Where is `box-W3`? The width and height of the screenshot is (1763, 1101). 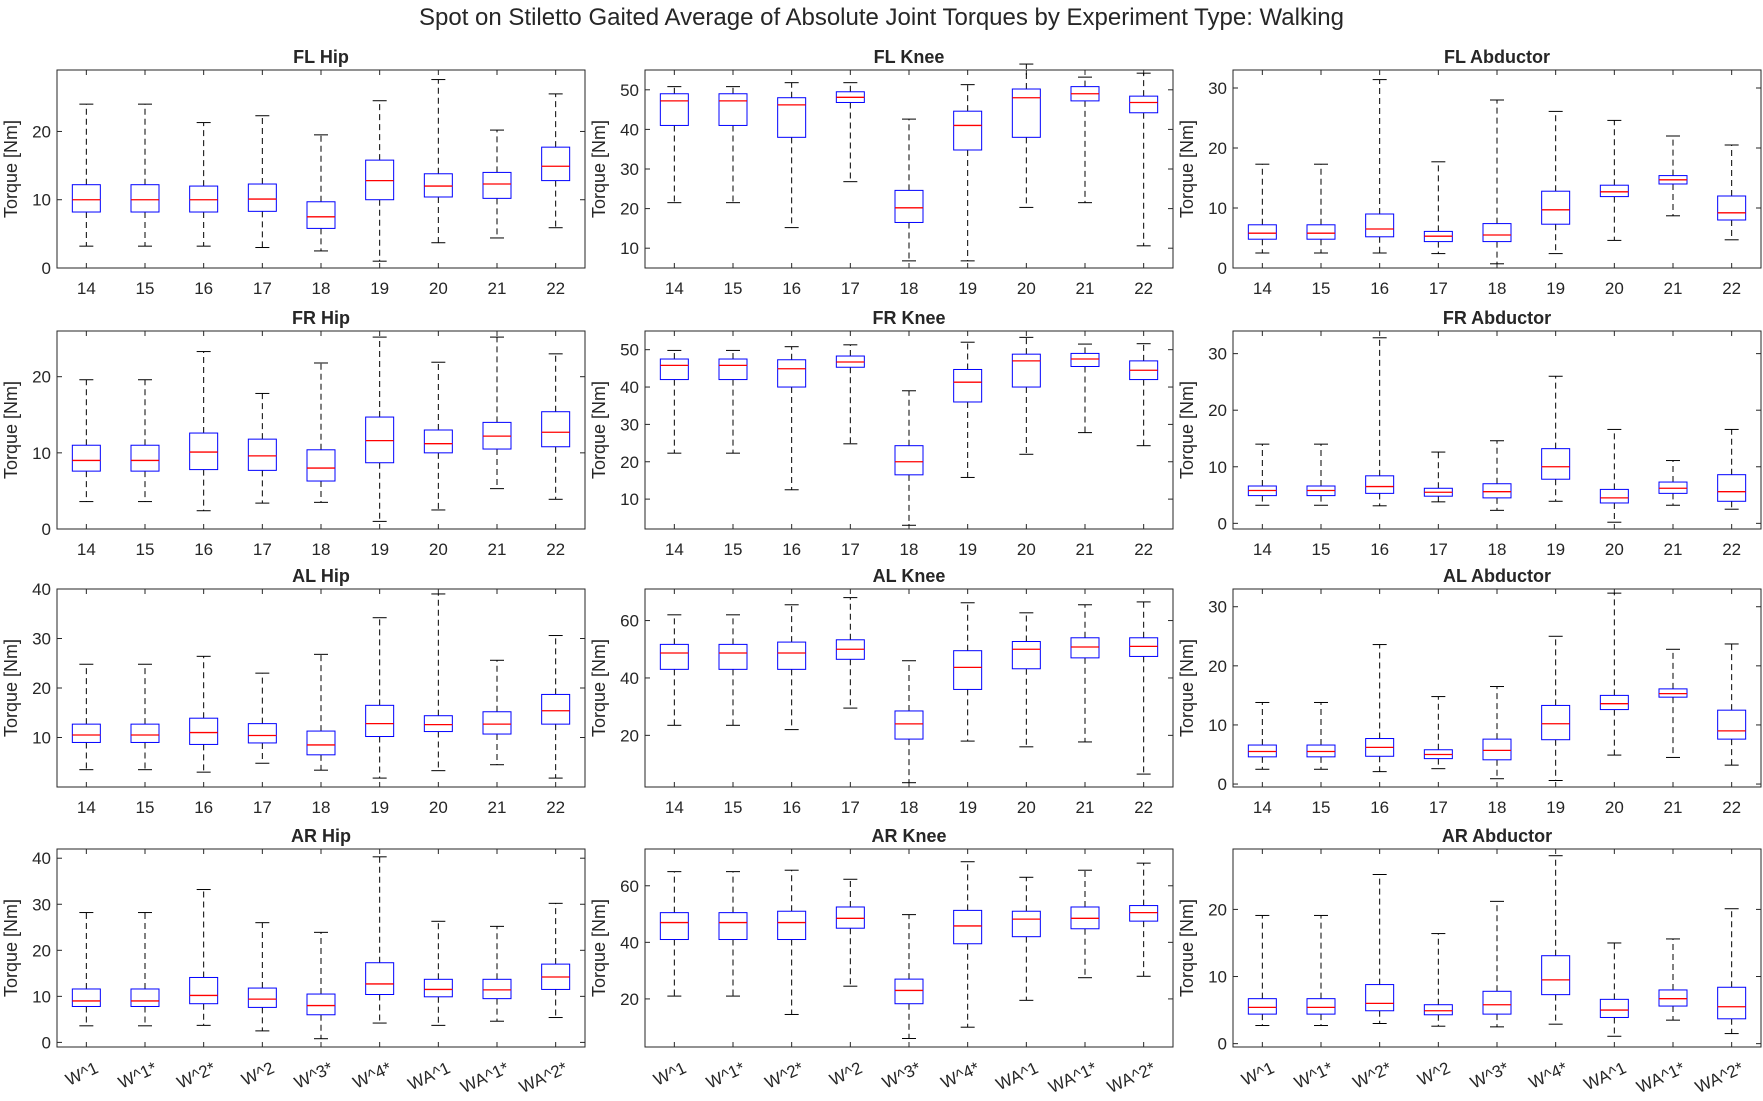 box-W3 is located at coordinates (1497, 964).